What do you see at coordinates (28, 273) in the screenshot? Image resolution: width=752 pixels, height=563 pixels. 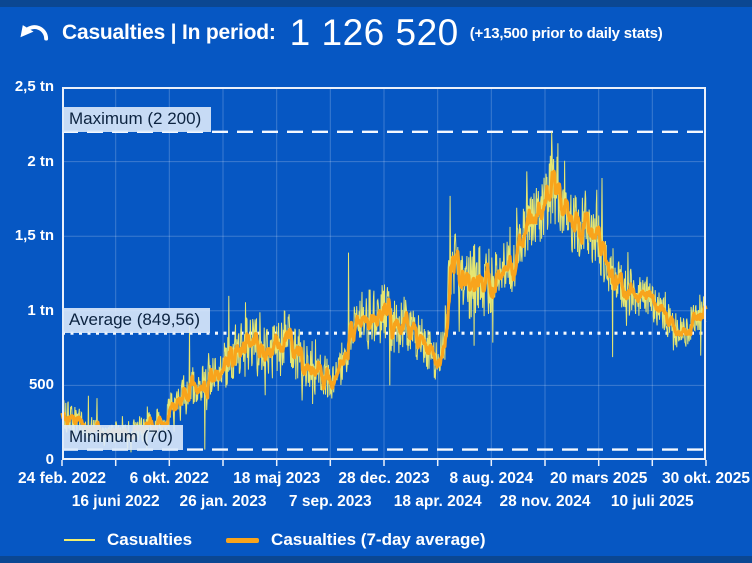 I see `y-axis-labels: 0 500 1 tn 1,5 tn 2 tn 2,5 tn` at bounding box center [28, 273].